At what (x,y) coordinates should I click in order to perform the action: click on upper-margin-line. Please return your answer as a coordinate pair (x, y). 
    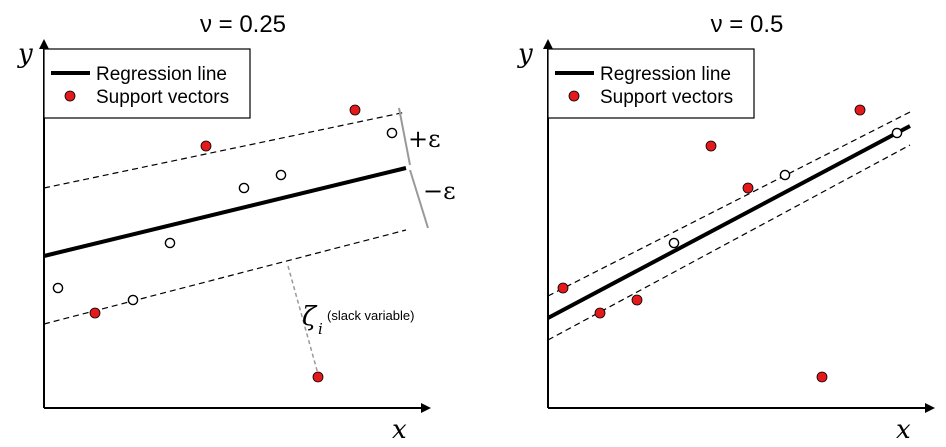
    Looking at the image, I should click on (225, 150).